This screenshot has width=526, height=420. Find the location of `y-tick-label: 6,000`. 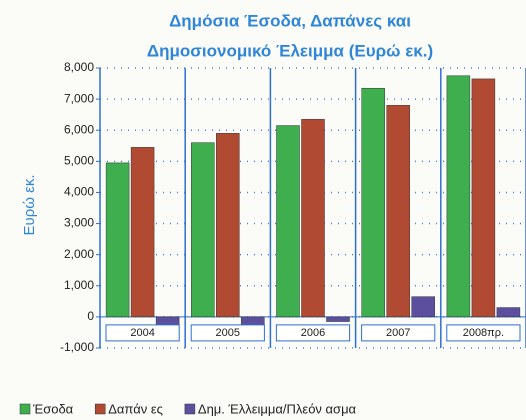

y-tick-label: 6,000 is located at coordinates (79, 129).